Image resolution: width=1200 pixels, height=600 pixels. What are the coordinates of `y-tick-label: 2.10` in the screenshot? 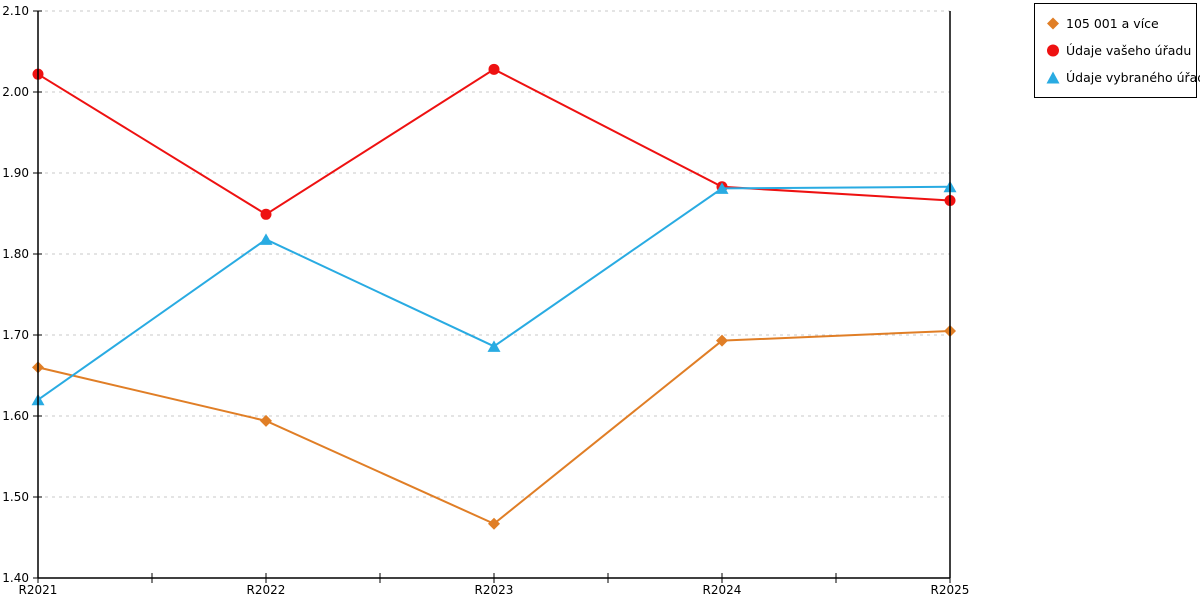 It's located at (15, 11).